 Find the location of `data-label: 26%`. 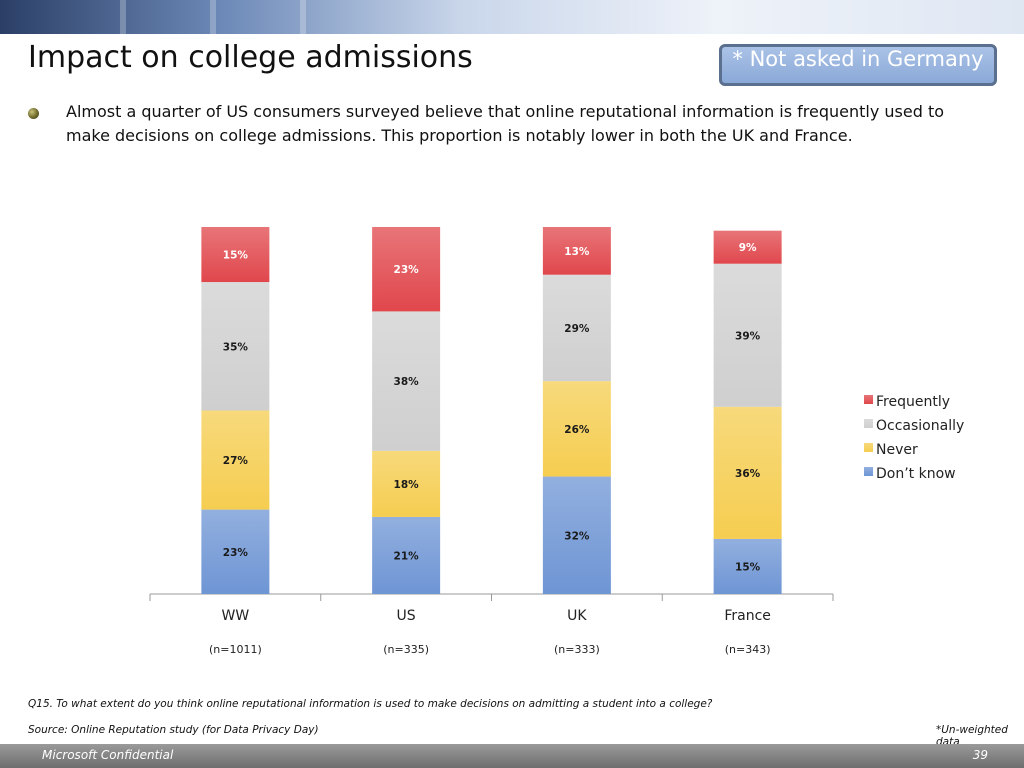

data-label: 26% is located at coordinates (577, 430).